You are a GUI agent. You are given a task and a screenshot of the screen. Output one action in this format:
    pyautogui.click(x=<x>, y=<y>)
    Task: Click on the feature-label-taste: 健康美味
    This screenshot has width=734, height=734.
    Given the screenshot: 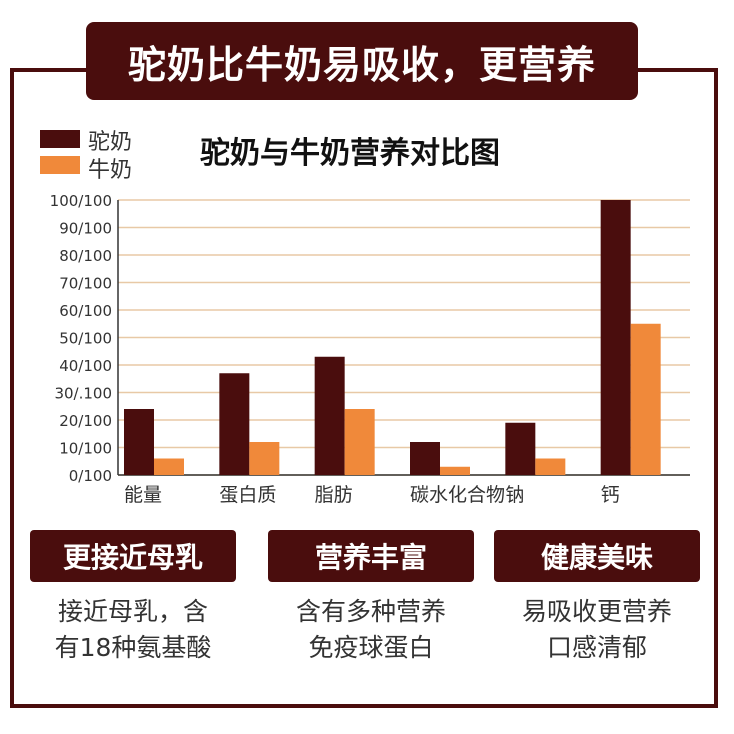 What is the action you would take?
    pyautogui.click(x=597, y=556)
    